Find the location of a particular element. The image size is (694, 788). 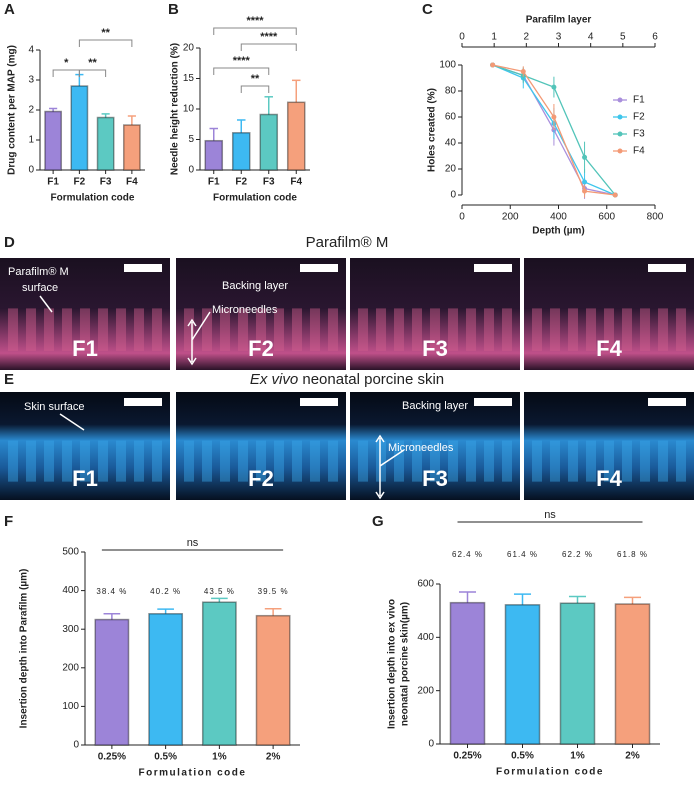

y-tick-label: 400 is located at coordinates (425, 637).